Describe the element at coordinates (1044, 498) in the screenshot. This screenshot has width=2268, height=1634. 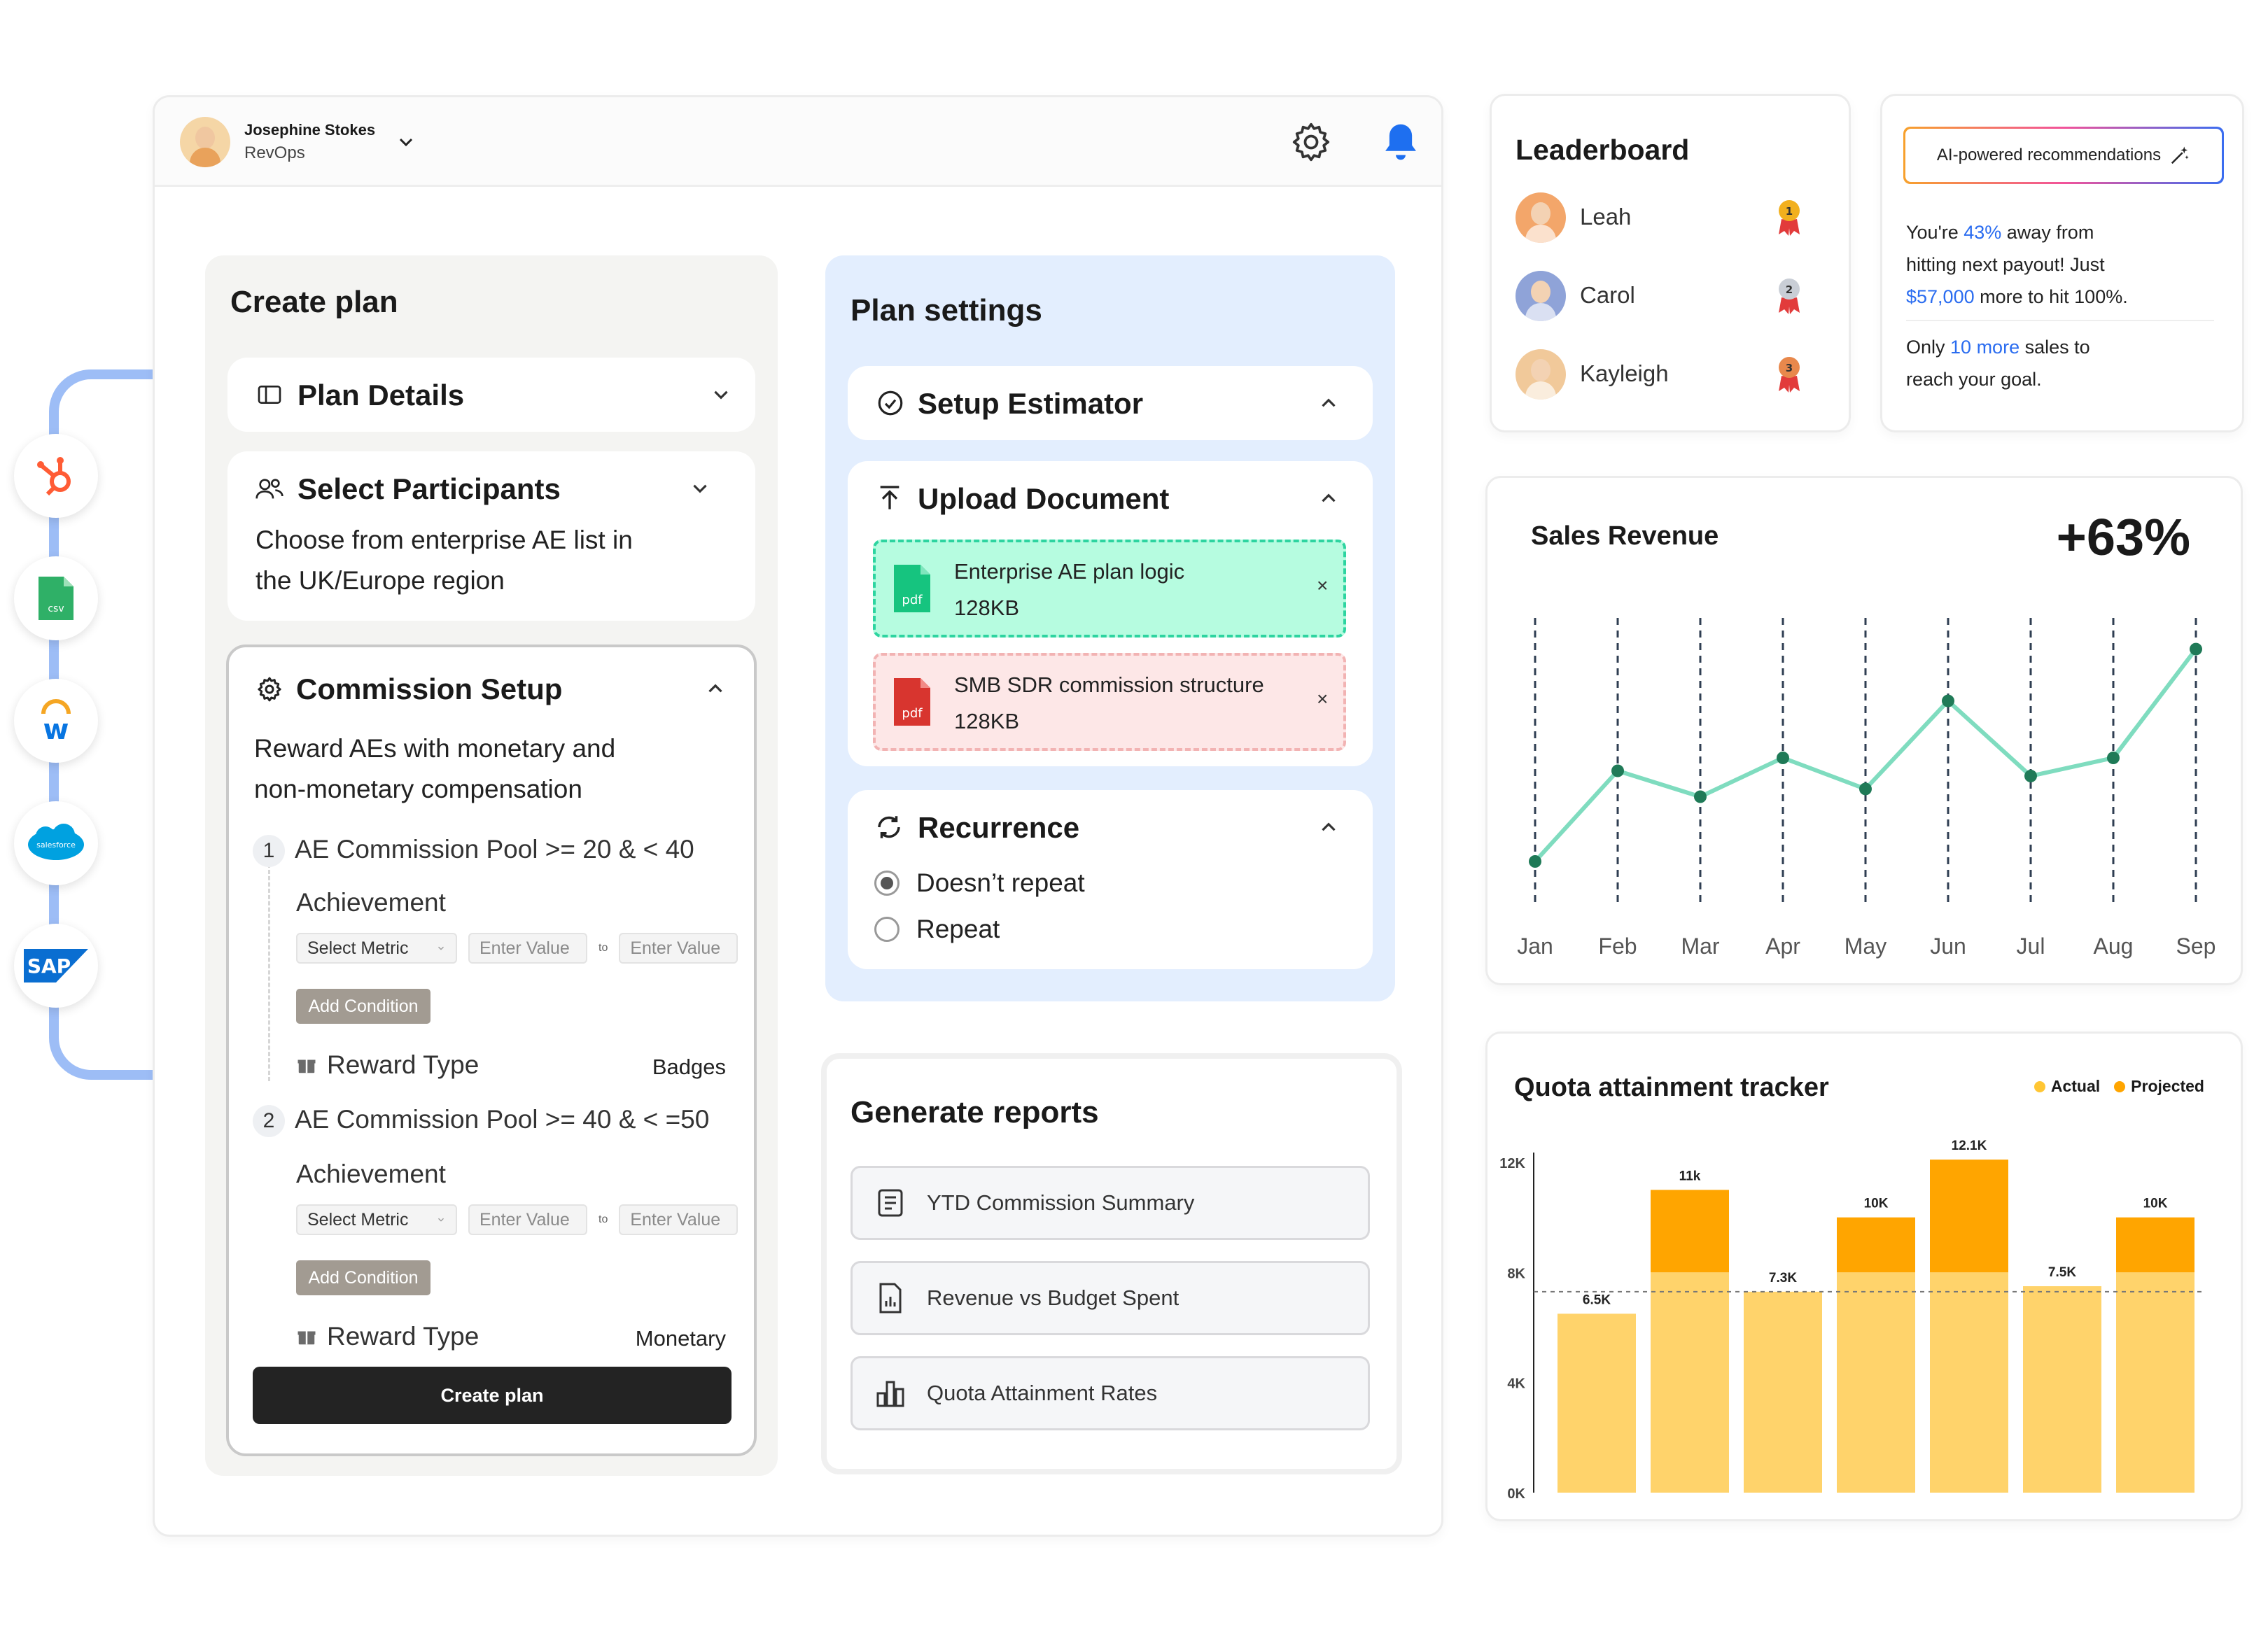
I see `upload-document-label: Upload Document` at that location.